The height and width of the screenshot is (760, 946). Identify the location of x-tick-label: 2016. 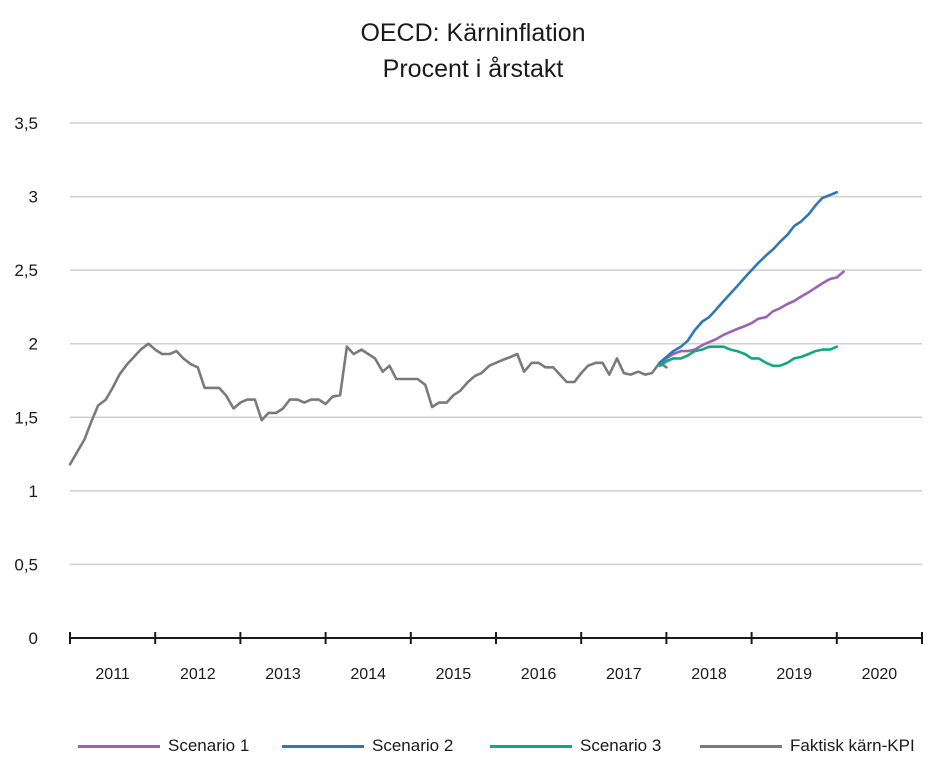
(539, 674).